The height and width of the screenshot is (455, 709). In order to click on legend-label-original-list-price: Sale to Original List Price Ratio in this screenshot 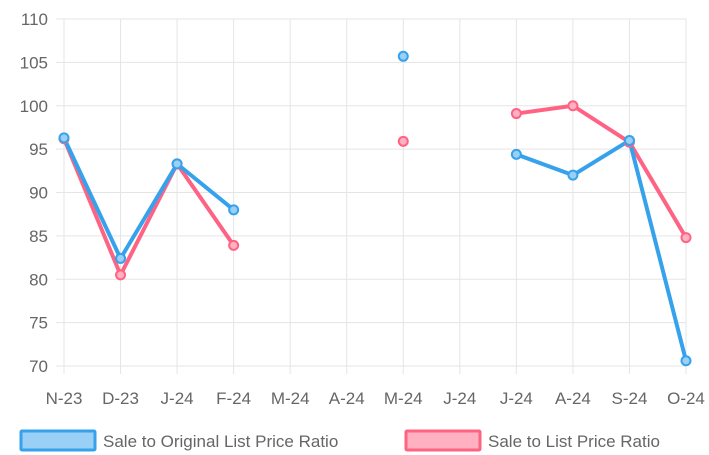, I will do `click(220, 441)`.